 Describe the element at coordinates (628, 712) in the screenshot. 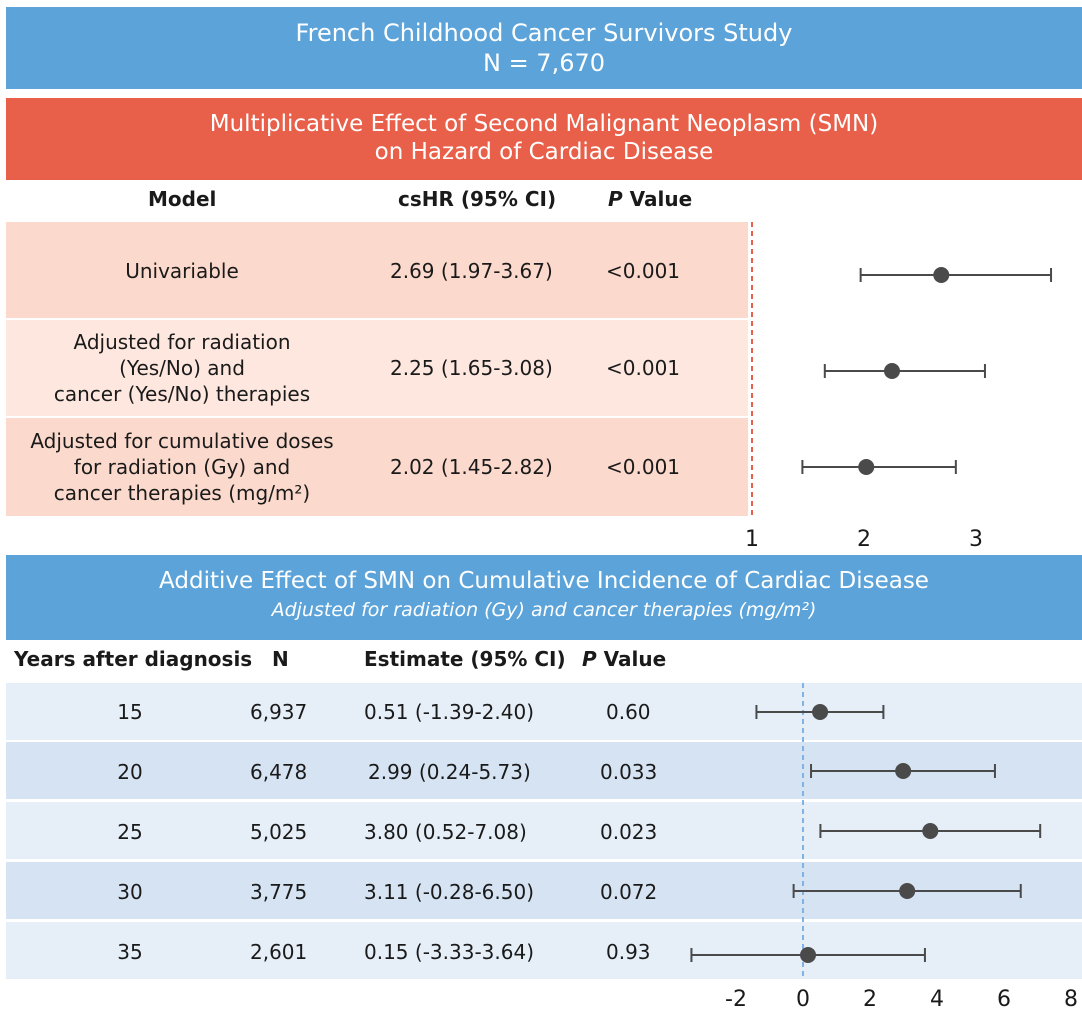

I see `add-p-0: 0.60` at that location.